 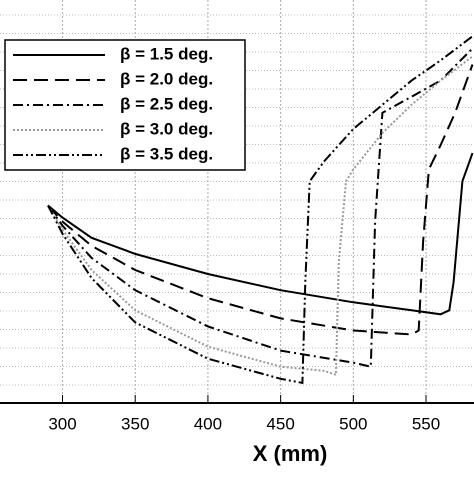 What do you see at coordinates (166, 103) in the screenshot?
I see `legend-label: β = 2.5 deg.` at bounding box center [166, 103].